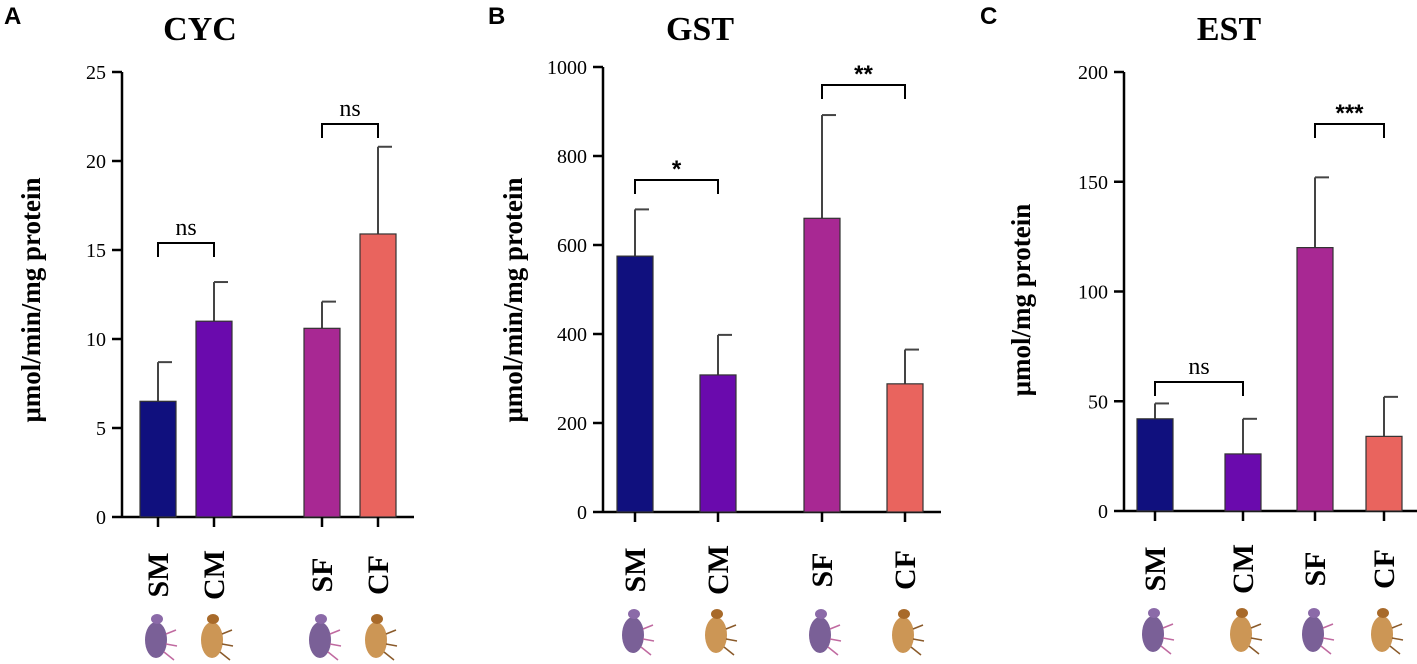  I want to click on panel-letter: A, so click(12, 16).